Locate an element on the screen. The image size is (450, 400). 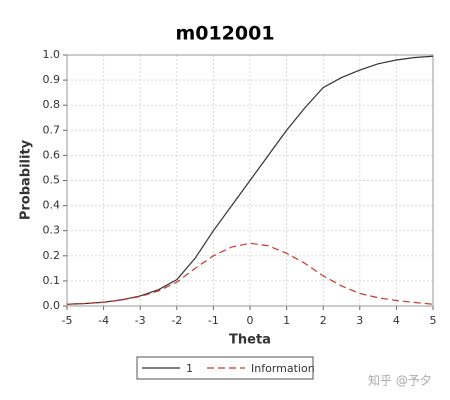
x-tick-label: 3 is located at coordinates (359, 320).